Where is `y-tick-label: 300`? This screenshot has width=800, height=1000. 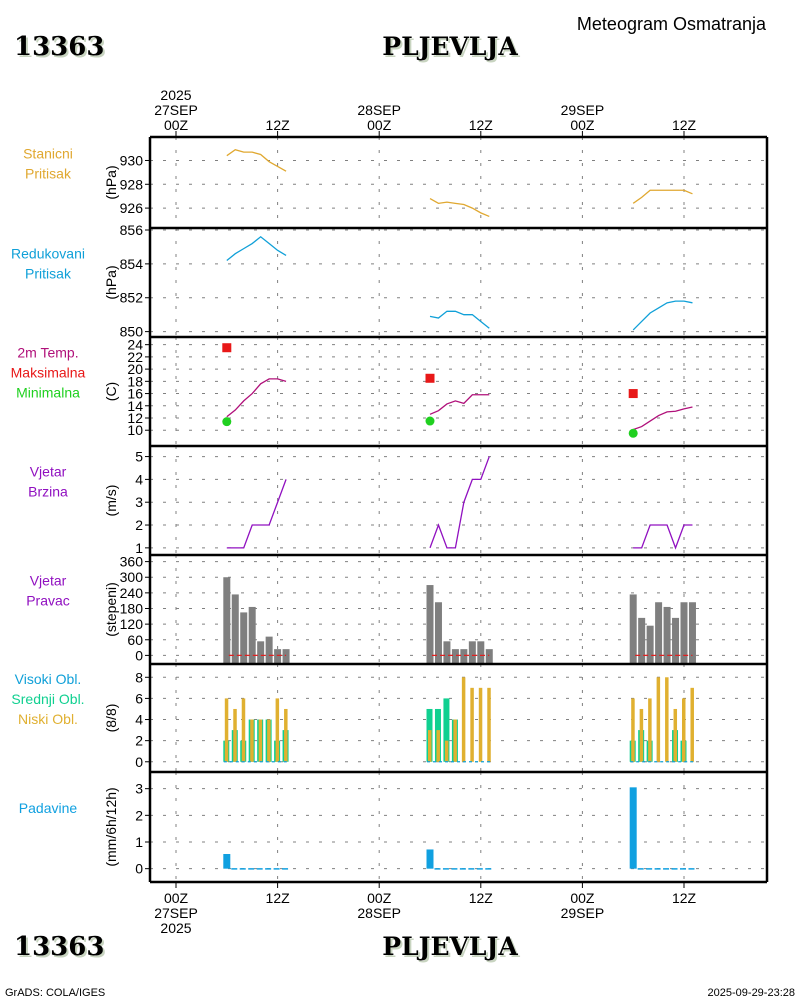
y-tick-label: 300 is located at coordinates (132, 577).